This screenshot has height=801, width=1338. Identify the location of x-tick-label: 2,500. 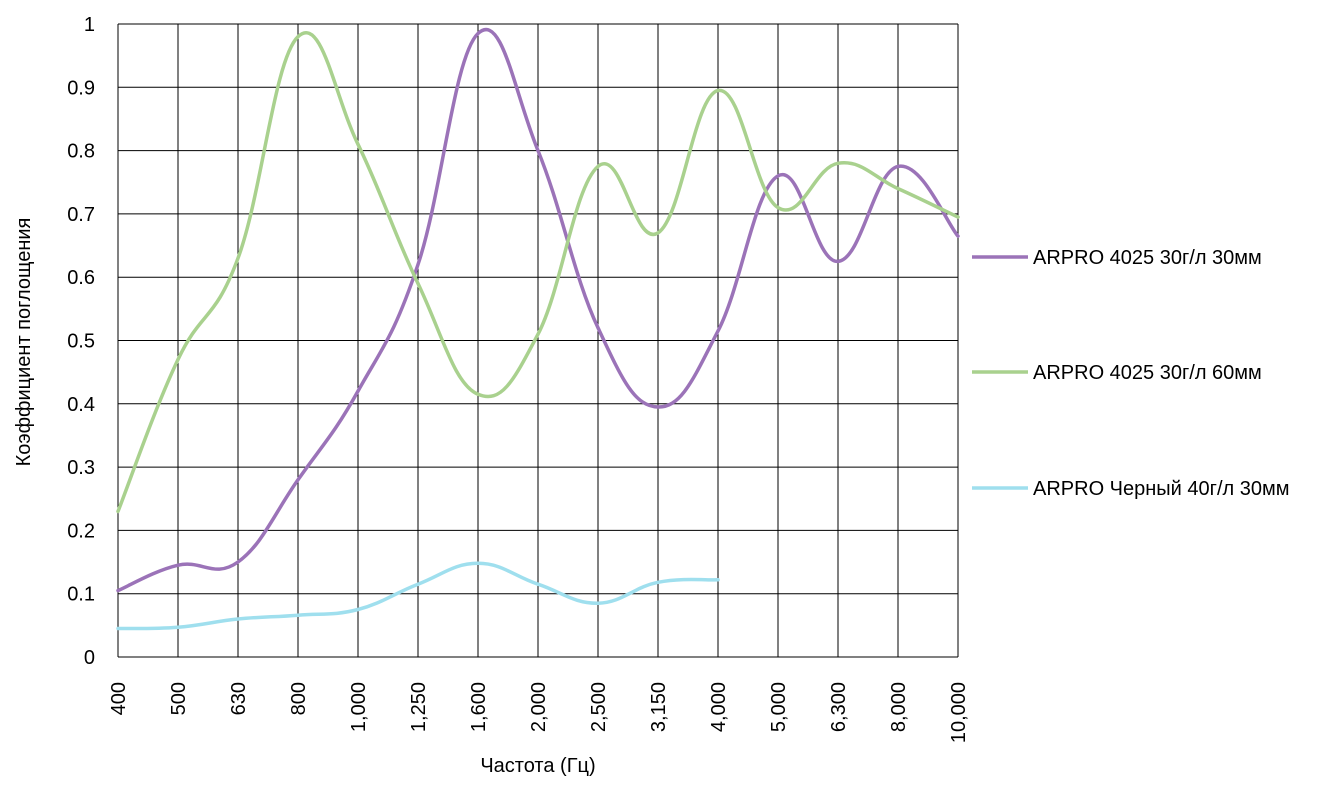
(599, 707).